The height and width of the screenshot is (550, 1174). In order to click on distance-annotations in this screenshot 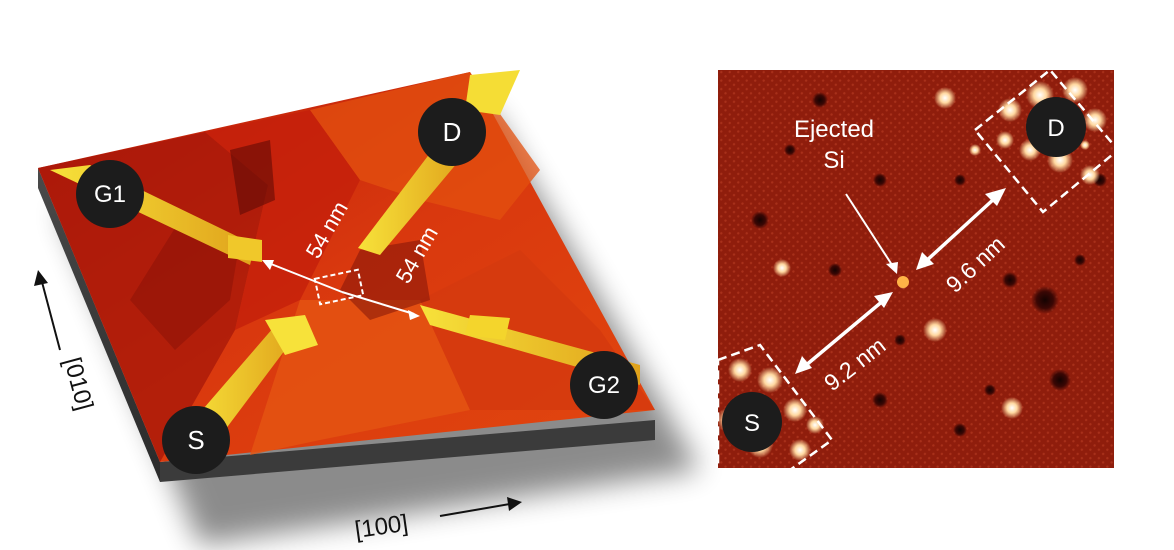, I will do `click(341, 290)`.